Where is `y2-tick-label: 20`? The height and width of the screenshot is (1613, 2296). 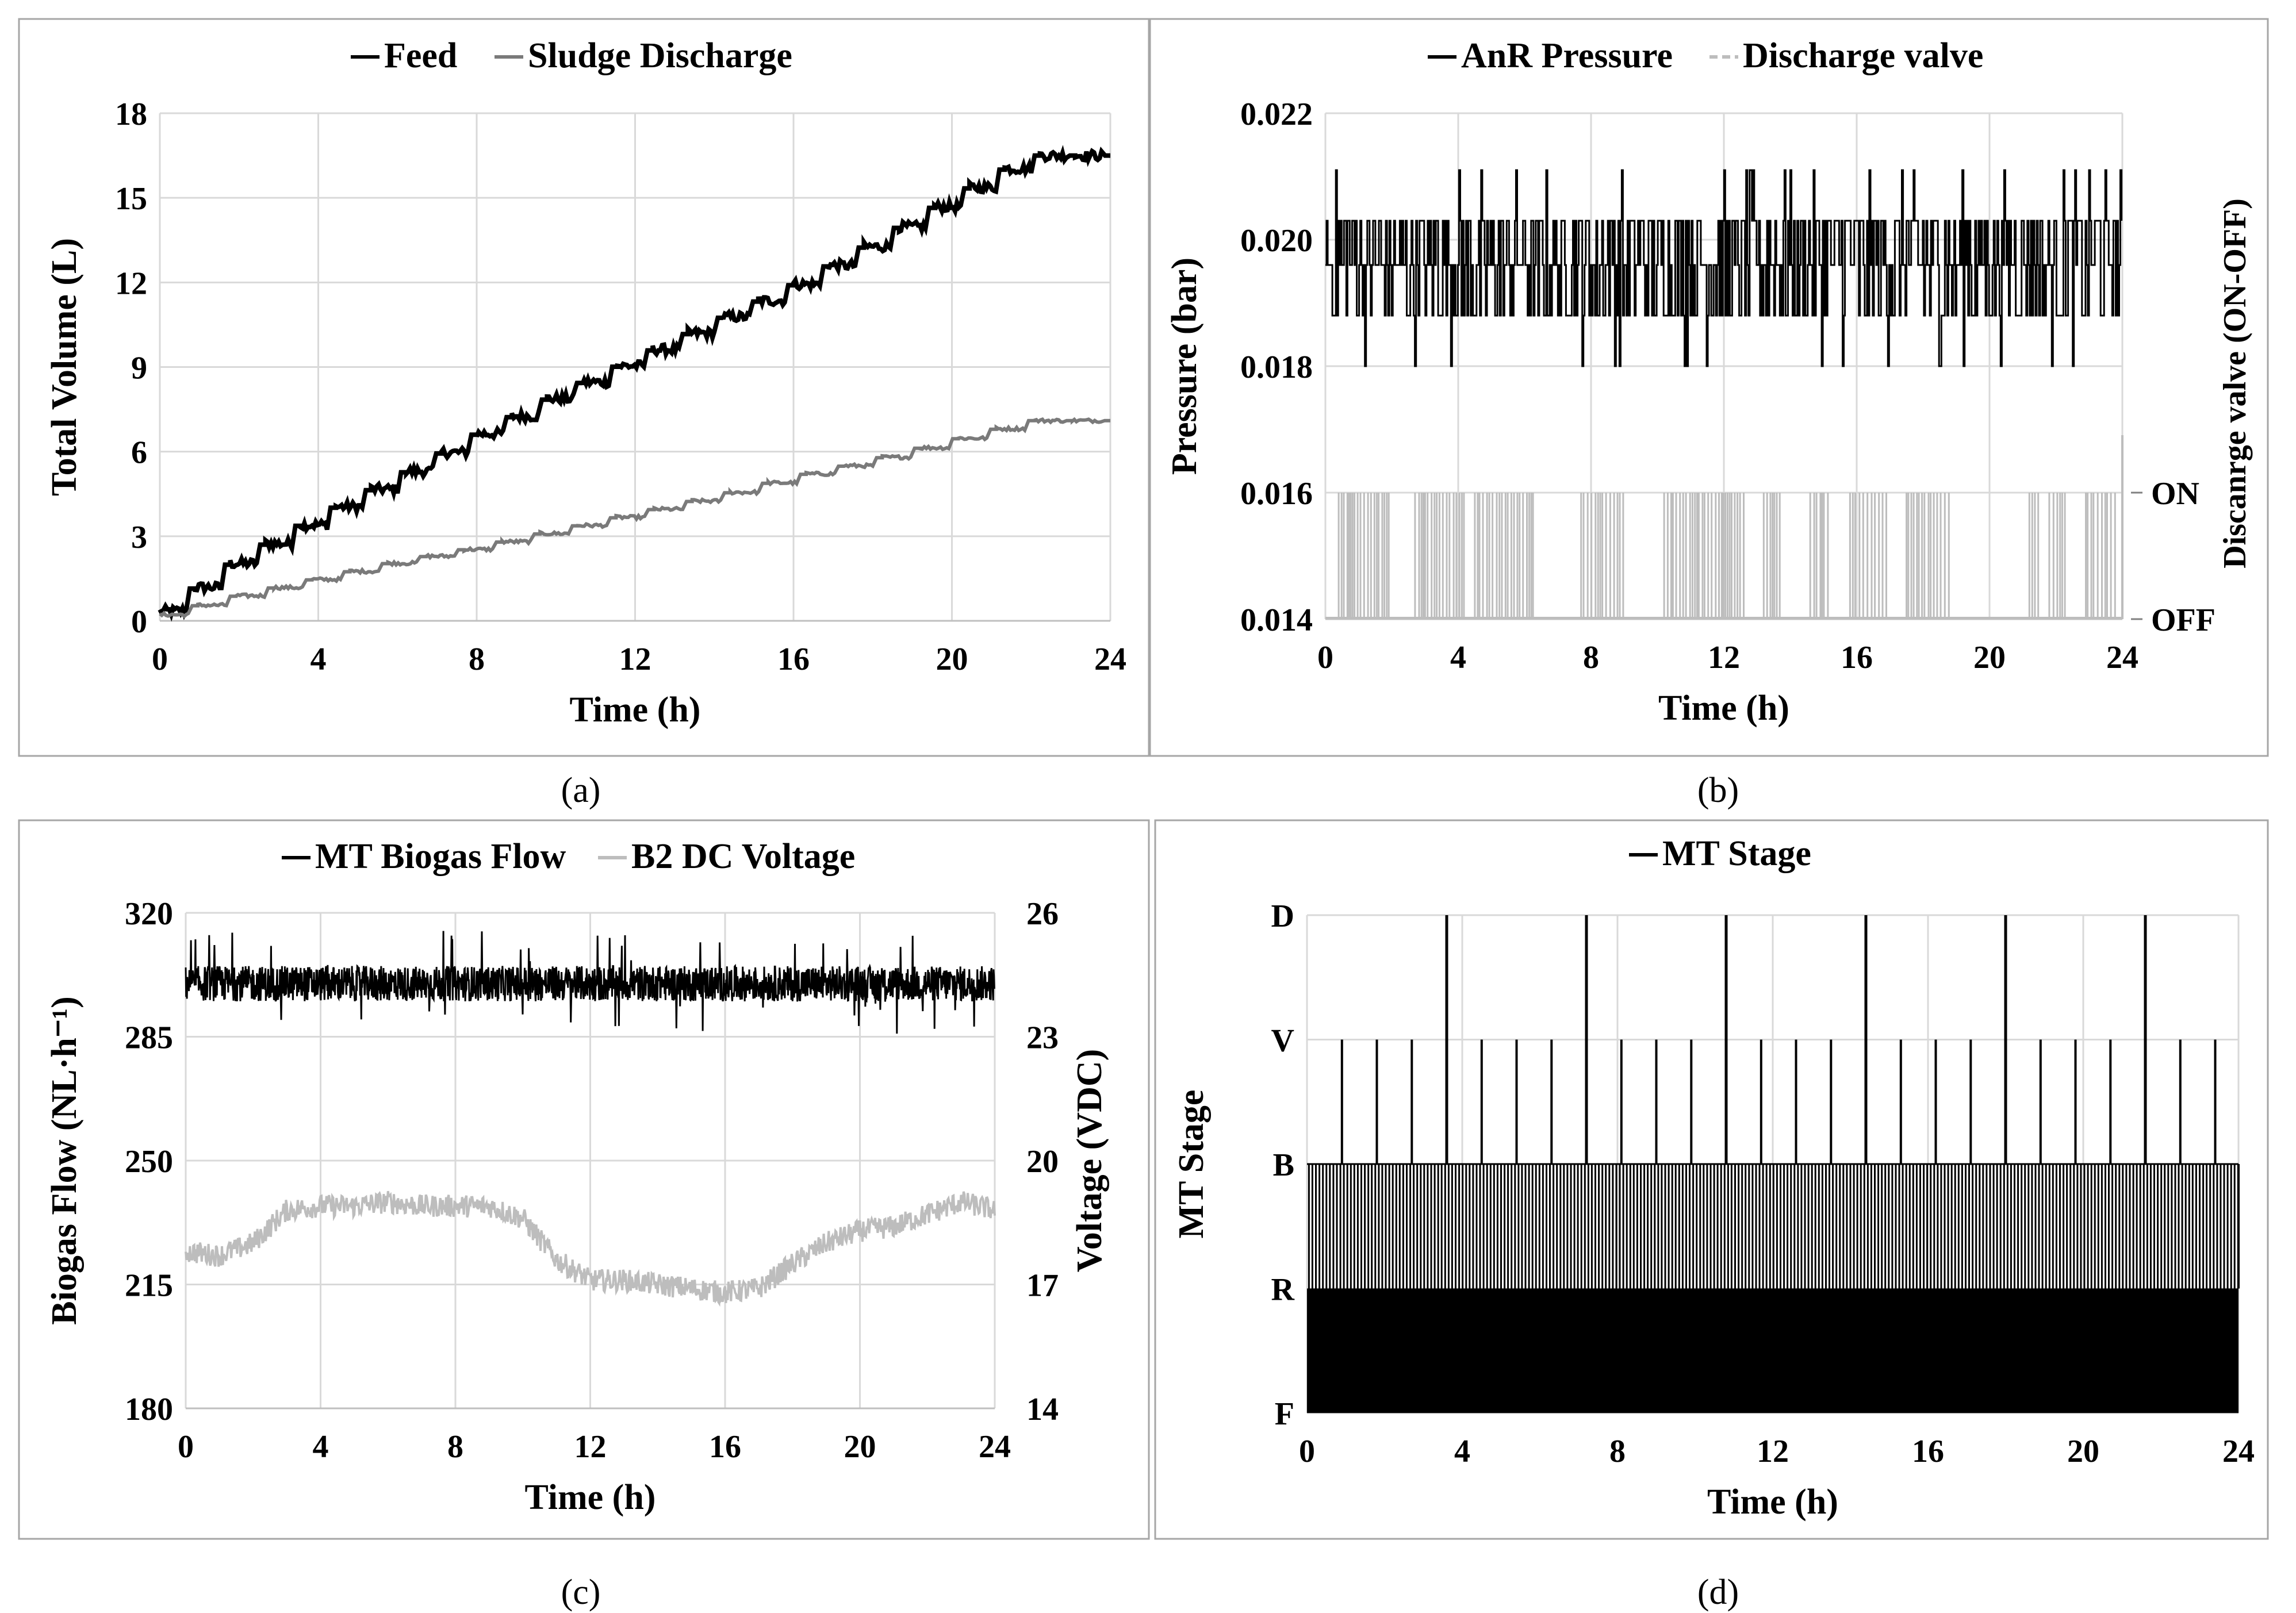 y2-tick-label: 20 is located at coordinates (1042, 1162).